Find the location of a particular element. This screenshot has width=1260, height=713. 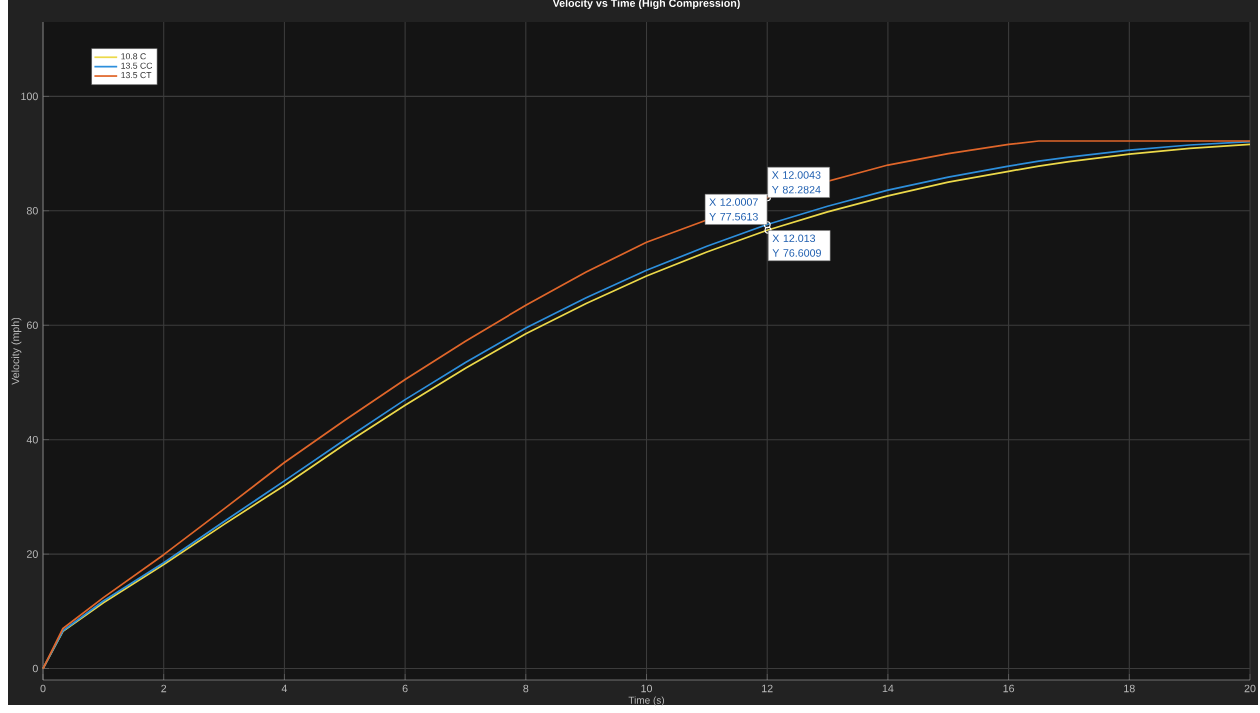

y-tick-label: 0 is located at coordinates (35, 668).